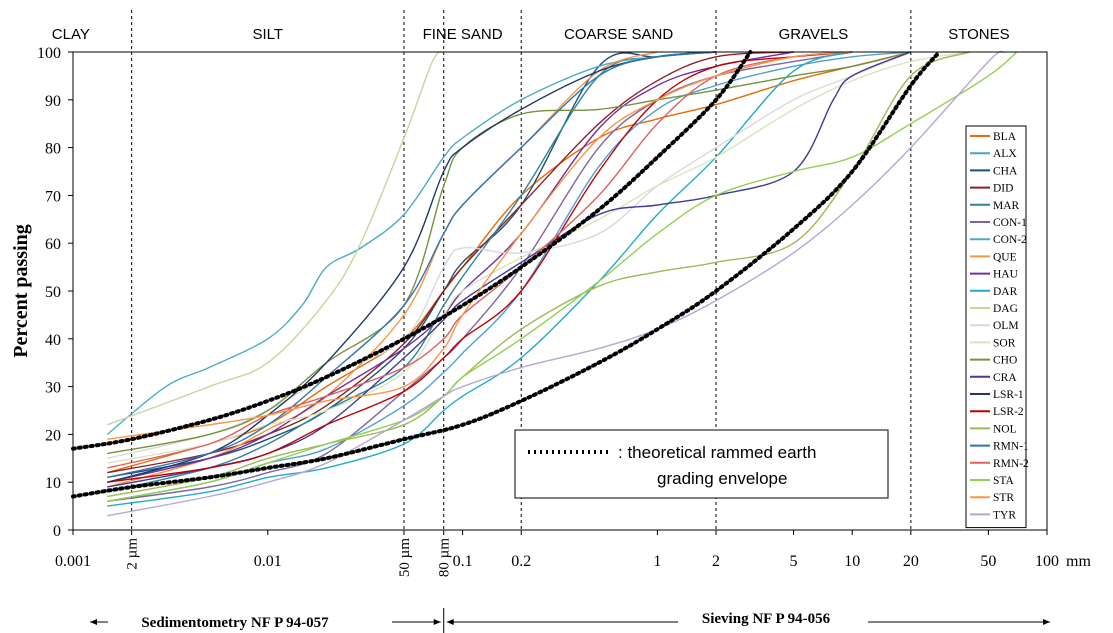 This screenshot has width=1113, height=633. What do you see at coordinates (1047, 561) in the screenshot?
I see `x-tick-label: 100` at bounding box center [1047, 561].